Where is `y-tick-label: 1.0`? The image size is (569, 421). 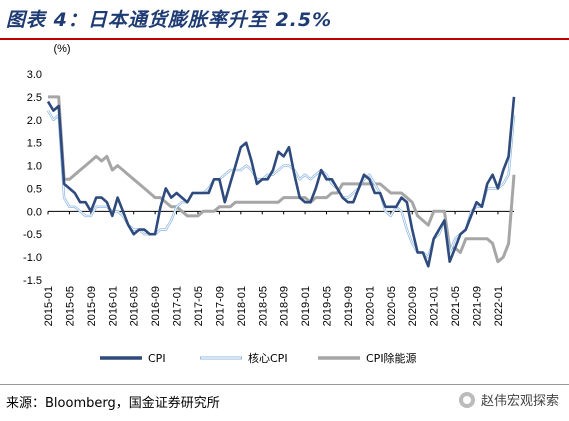 y-tick-label: 1.0 is located at coordinates (34, 167).